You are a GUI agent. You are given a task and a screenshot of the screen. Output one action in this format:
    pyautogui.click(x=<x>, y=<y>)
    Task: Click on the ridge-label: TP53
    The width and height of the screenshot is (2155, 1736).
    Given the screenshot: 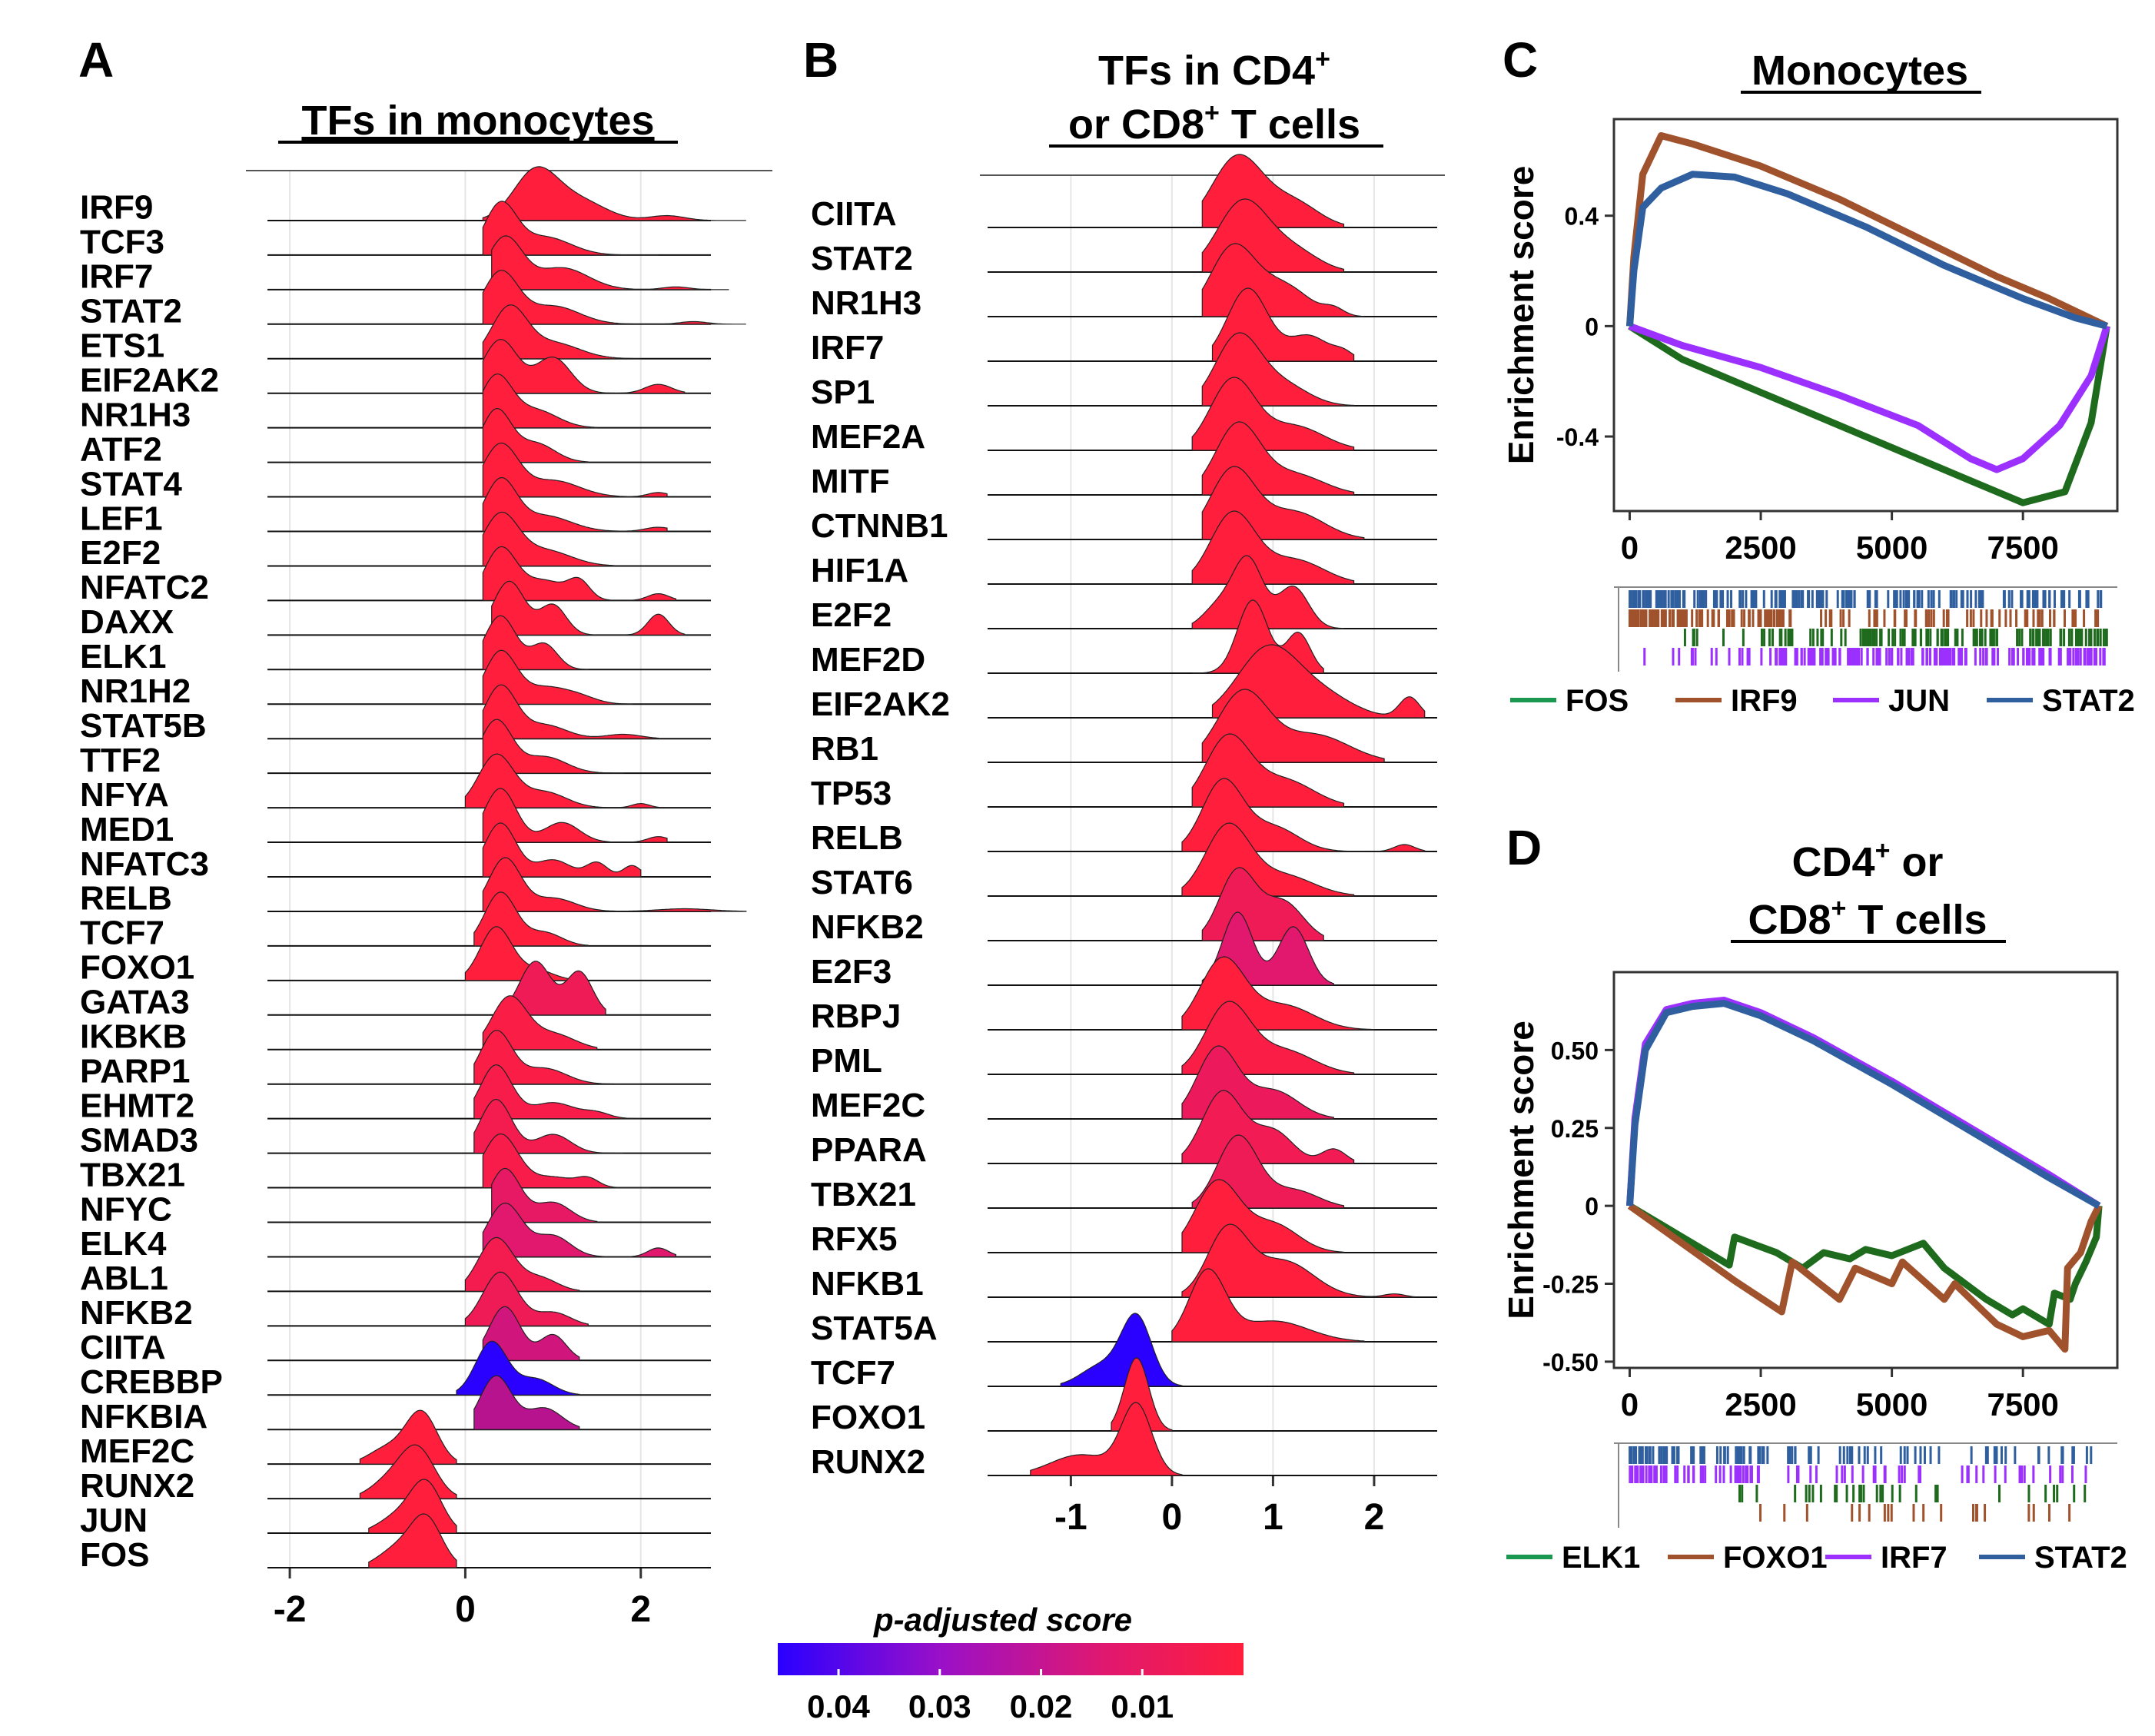 What is the action you would take?
    pyautogui.click(x=851, y=794)
    